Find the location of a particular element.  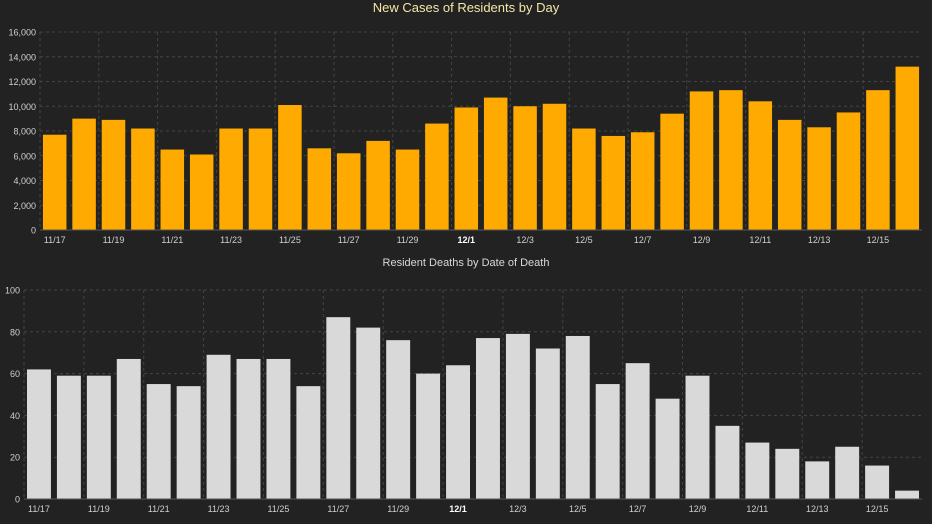

cases-x-tick-label: 12/5 is located at coordinates (584, 240).